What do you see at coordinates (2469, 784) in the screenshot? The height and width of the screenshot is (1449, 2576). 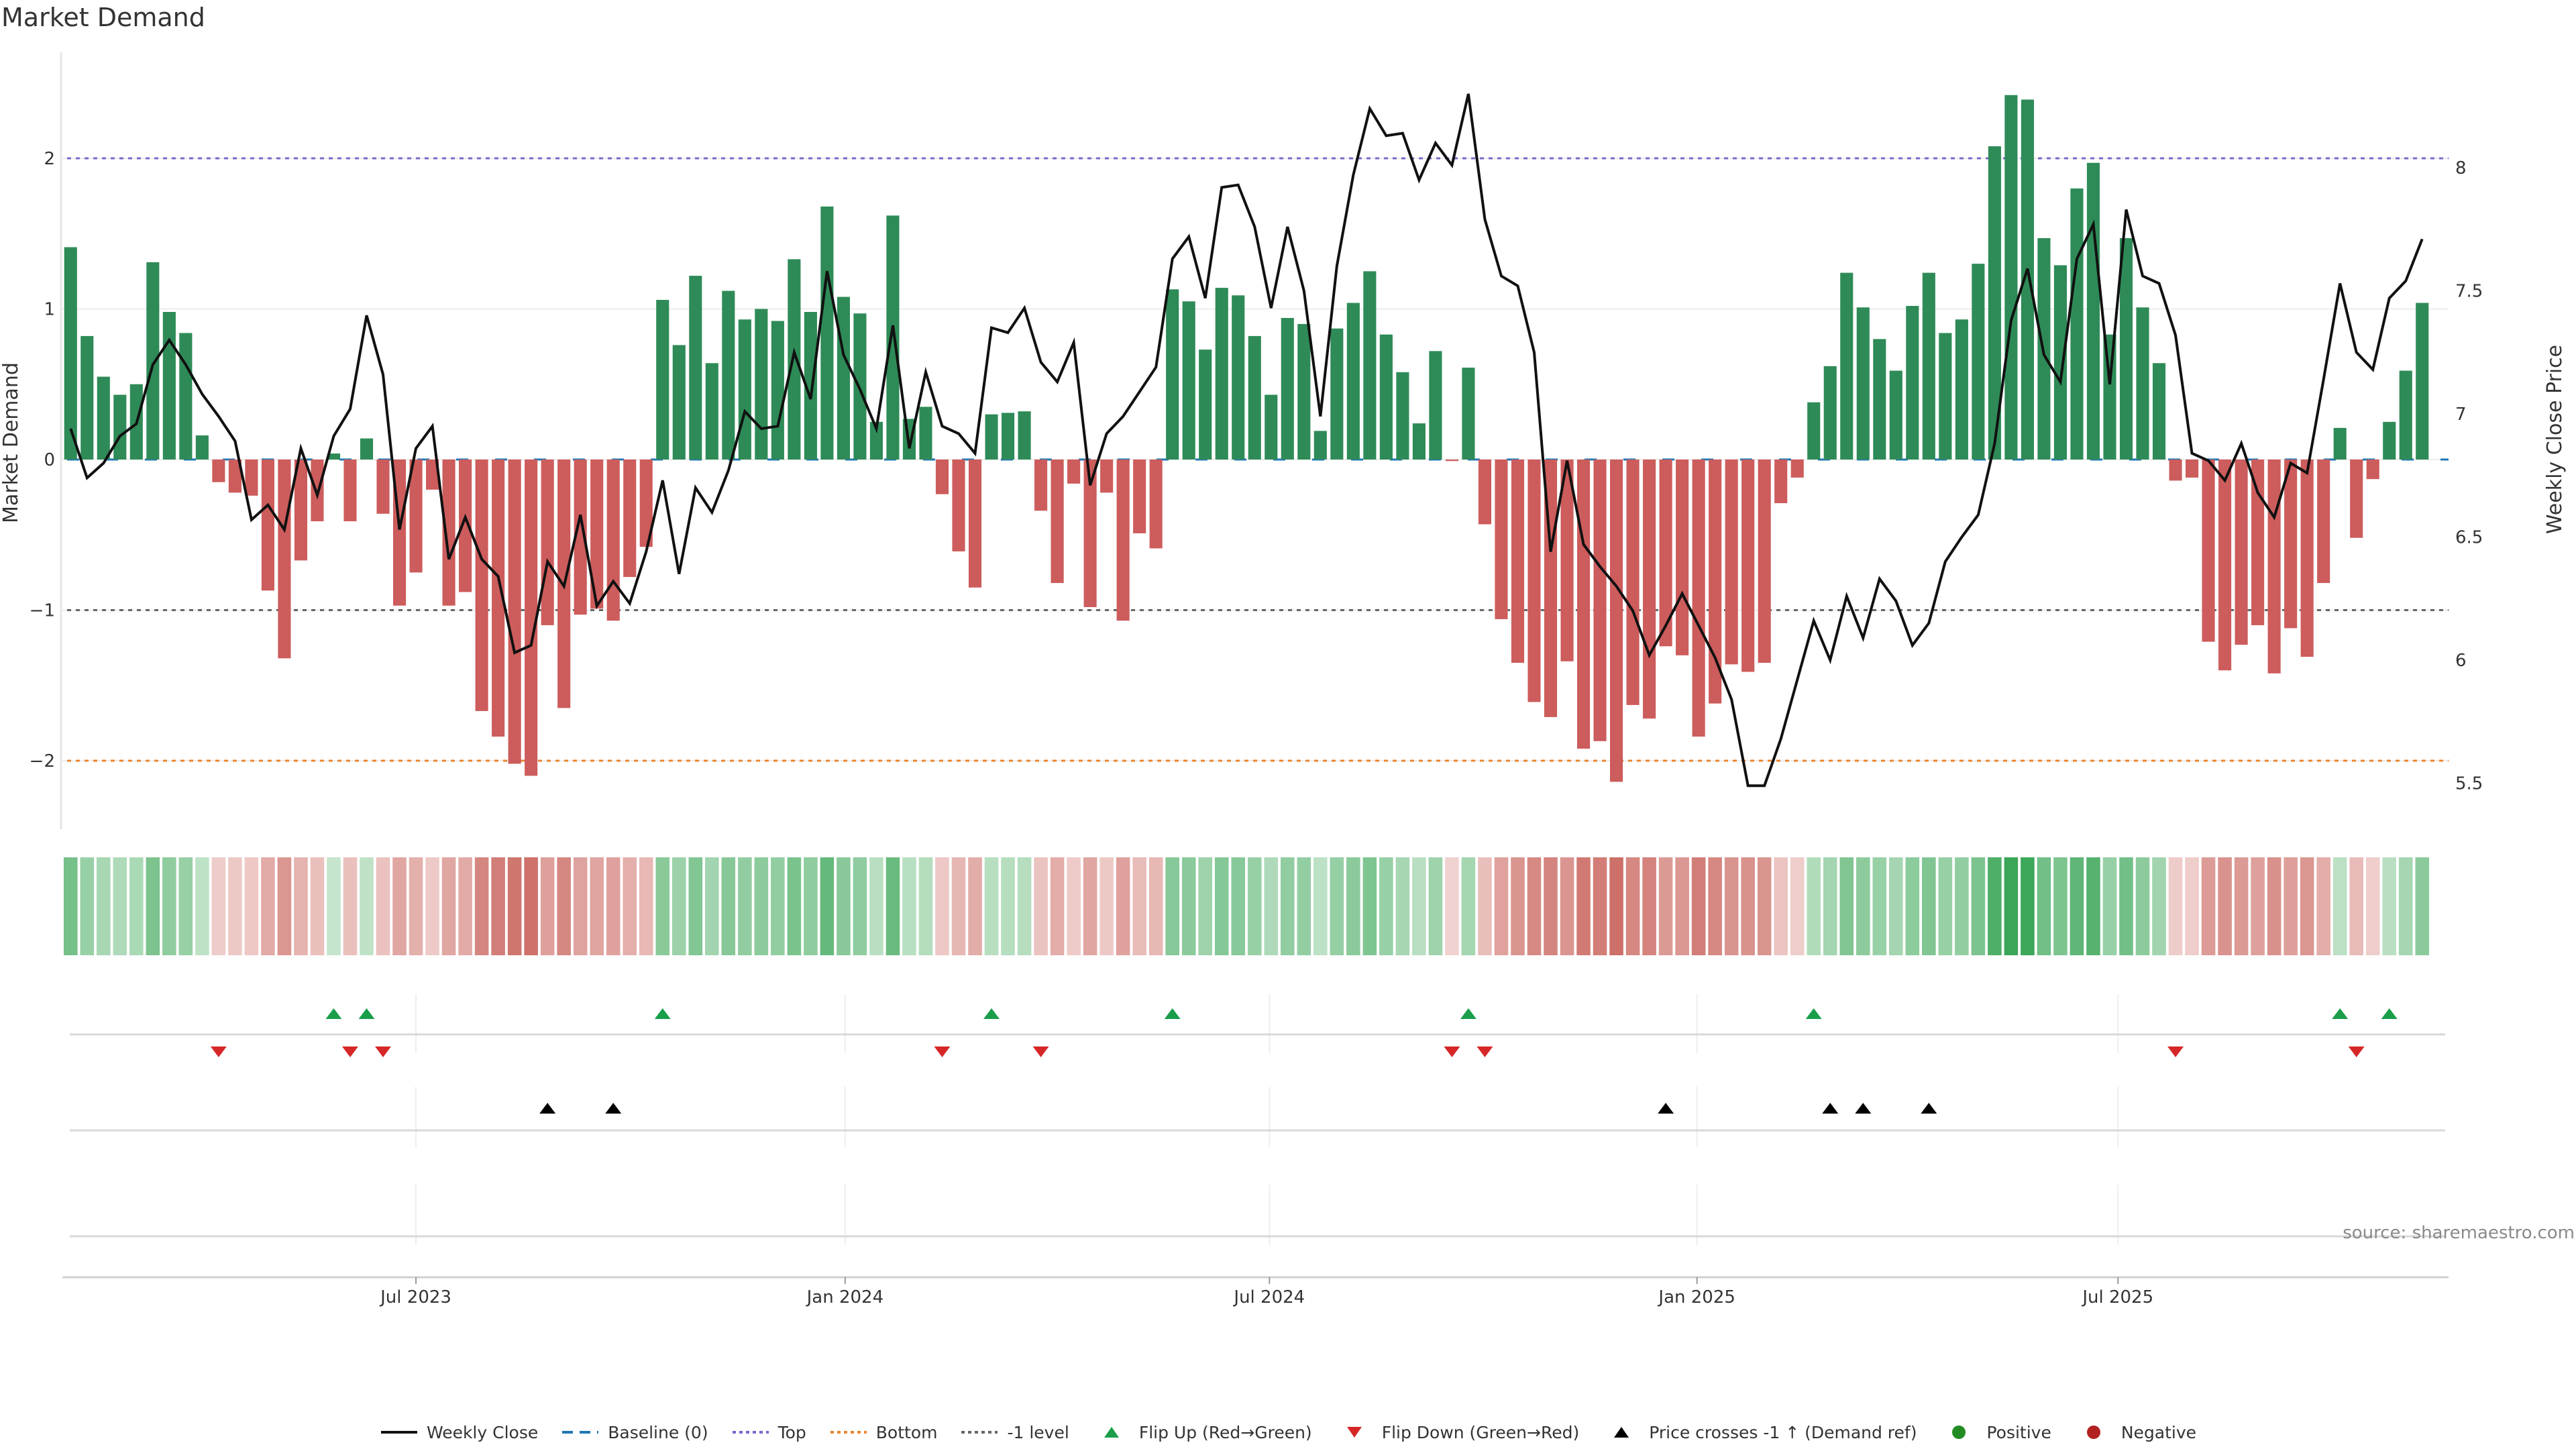 I see `y2-tick-label: 5.5` at bounding box center [2469, 784].